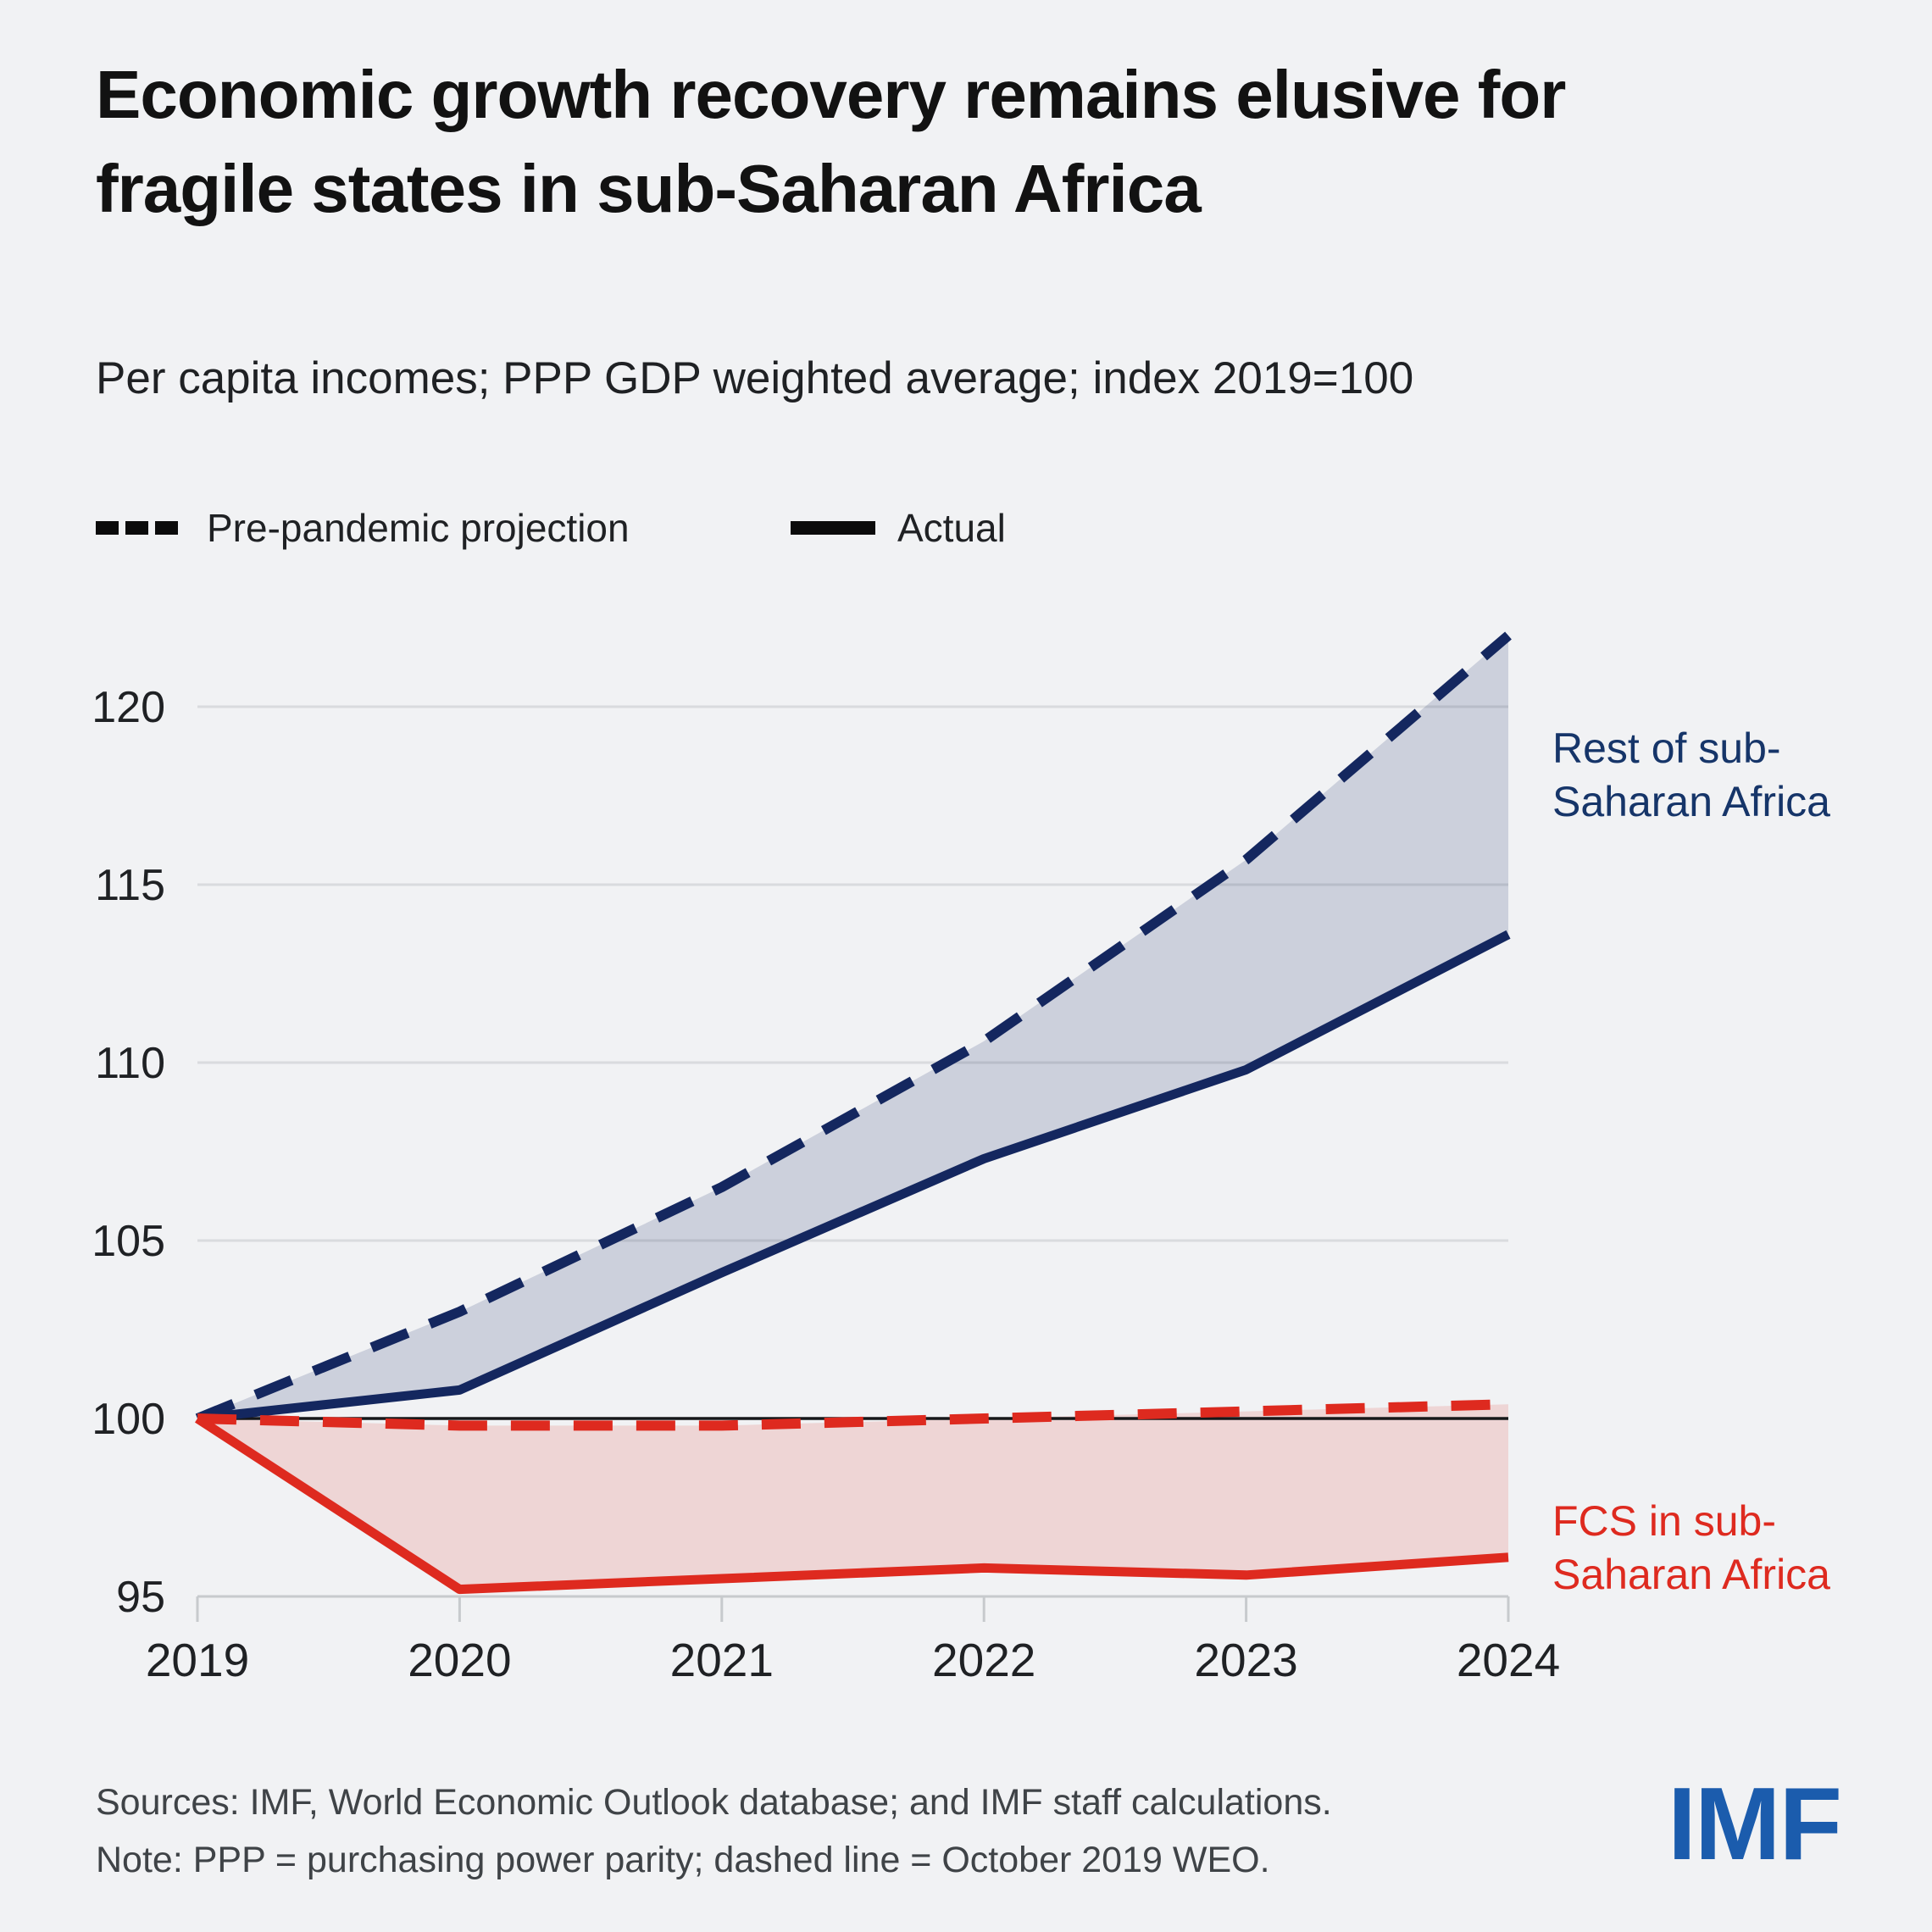  Describe the element at coordinates (1754, 1823) in the screenshot. I see `imf-logo: IMF` at that location.